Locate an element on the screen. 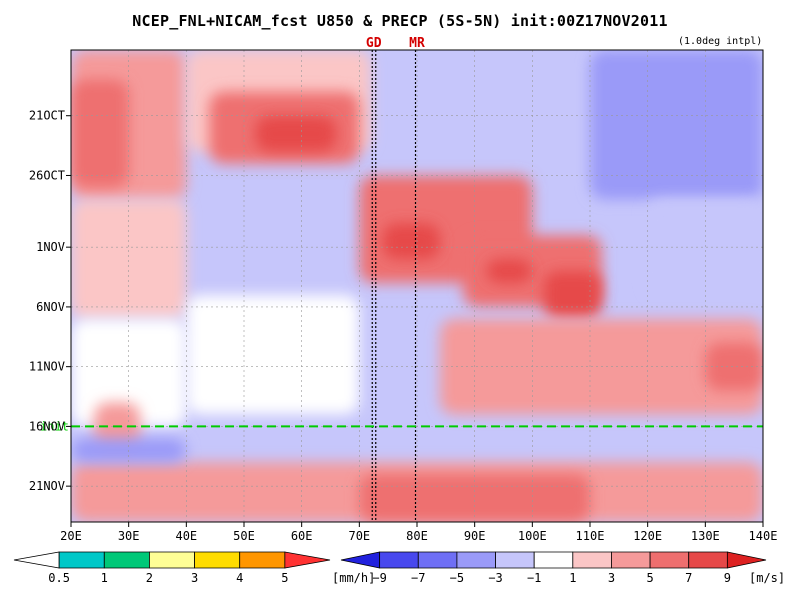  x-tick-label-6: 80E is located at coordinates (417, 536).